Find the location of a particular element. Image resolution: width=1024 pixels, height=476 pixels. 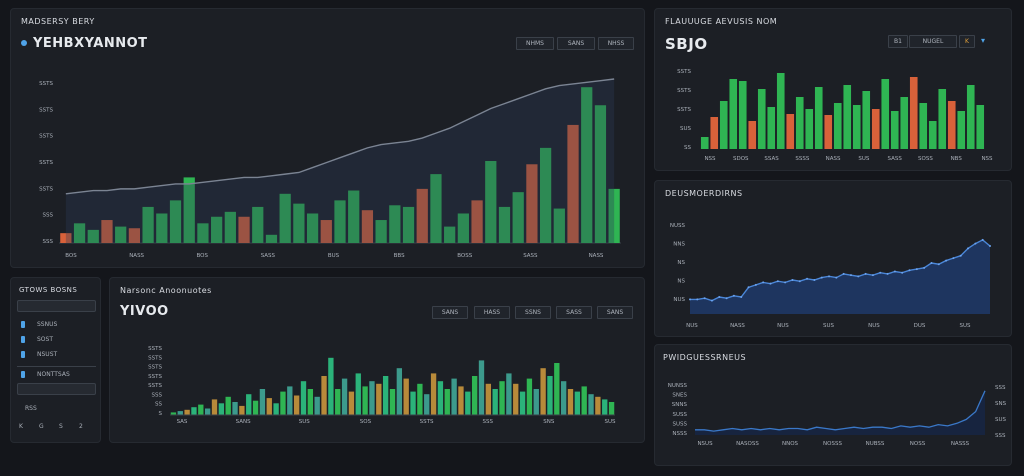

sidebar-field-row is located at coordinates (56, 389).